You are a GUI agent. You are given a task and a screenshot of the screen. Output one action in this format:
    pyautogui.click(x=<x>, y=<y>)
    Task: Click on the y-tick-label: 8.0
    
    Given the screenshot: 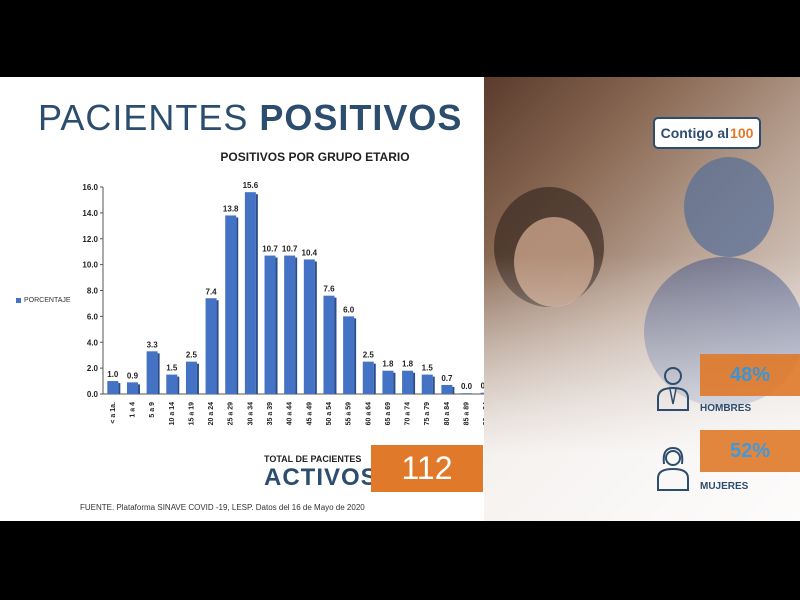 What is the action you would take?
    pyautogui.click(x=93, y=291)
    